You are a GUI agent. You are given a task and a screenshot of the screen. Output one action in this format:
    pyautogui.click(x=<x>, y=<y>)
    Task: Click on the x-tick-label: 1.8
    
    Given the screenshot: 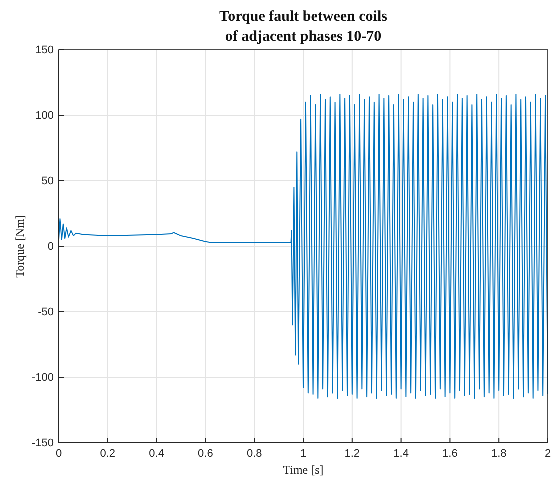 What is the action you would take?
    pyautogui.click(x=499, y=454)
    